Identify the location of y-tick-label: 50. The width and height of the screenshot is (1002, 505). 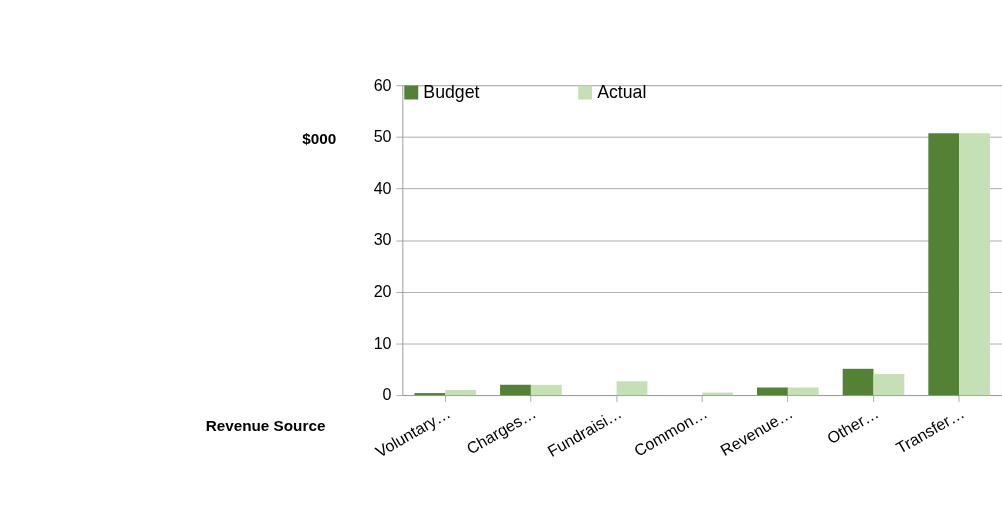
(382, 136).